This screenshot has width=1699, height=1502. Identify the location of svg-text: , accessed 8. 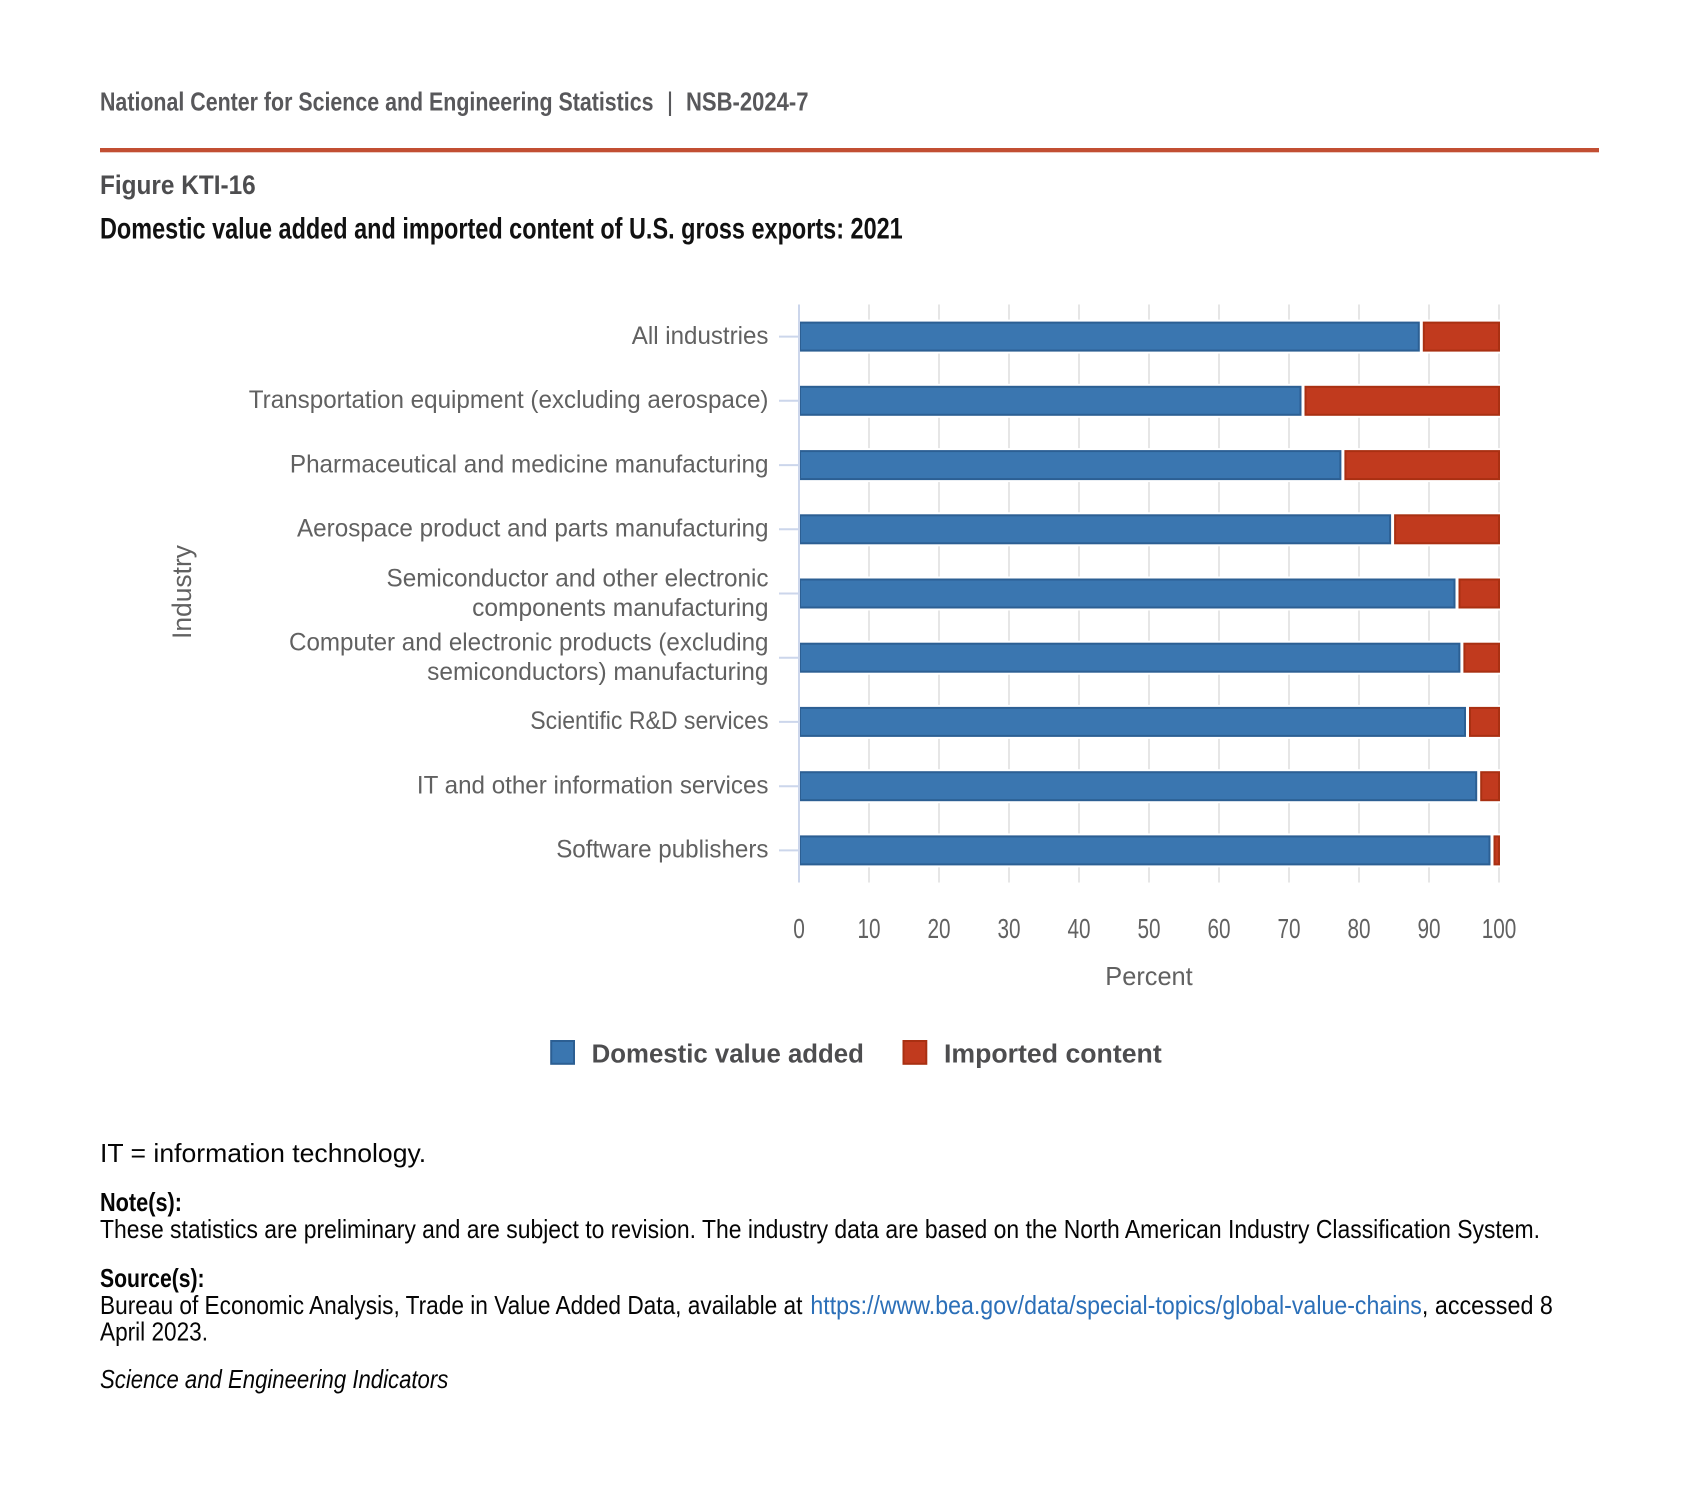
(1487, 1305).